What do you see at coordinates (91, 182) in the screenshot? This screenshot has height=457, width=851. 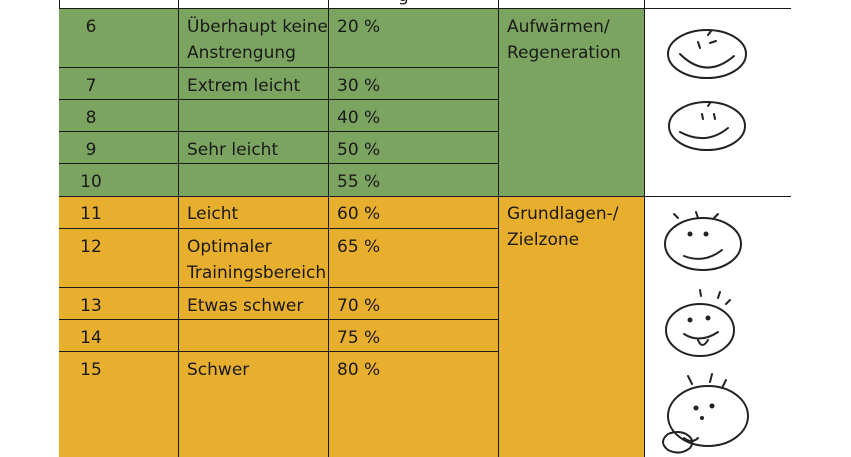 I see `rpe-value: 10` at bounding box center [91, 182].